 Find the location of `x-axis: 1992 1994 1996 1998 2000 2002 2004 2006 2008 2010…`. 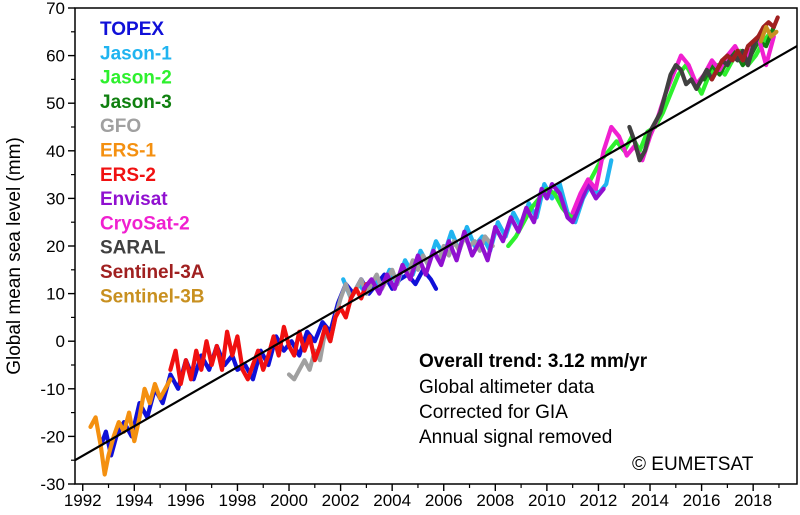

x-axis: 1992 1994 1996 1998 2000 2002 2004 2006 2008 2010… is located at coordinates (422, 497).